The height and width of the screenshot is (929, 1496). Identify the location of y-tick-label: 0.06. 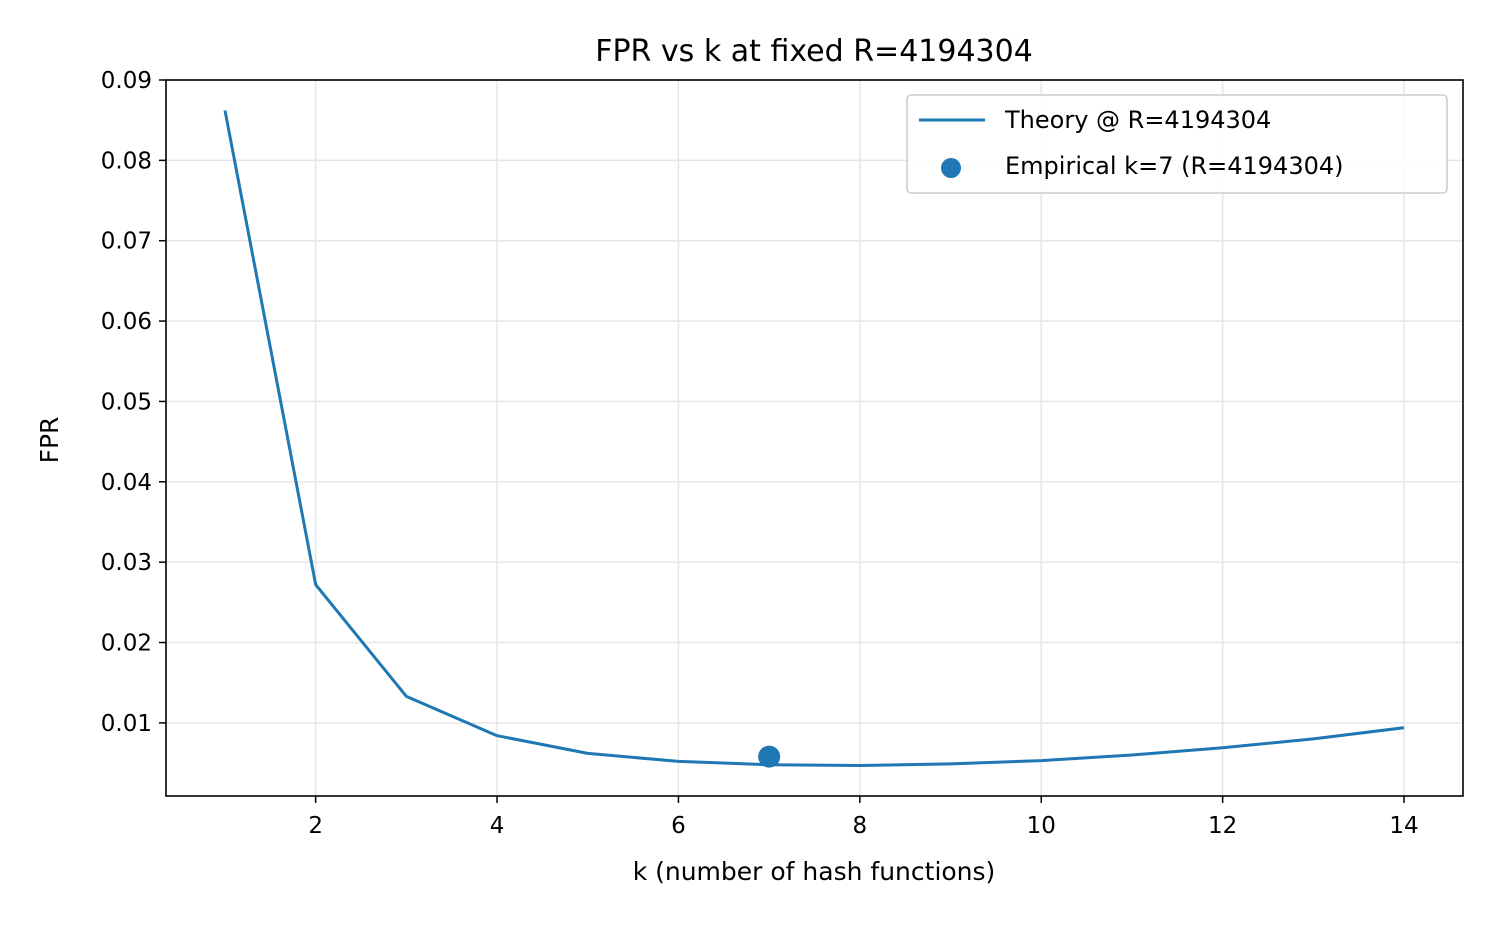
(126, 322).